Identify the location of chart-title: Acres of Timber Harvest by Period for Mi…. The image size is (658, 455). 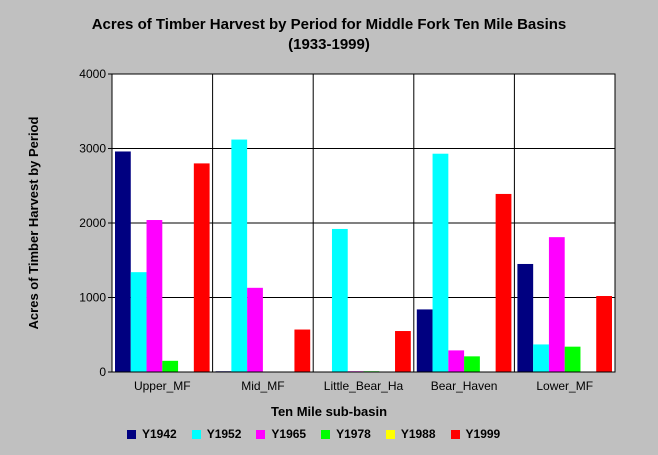
(329, 24).